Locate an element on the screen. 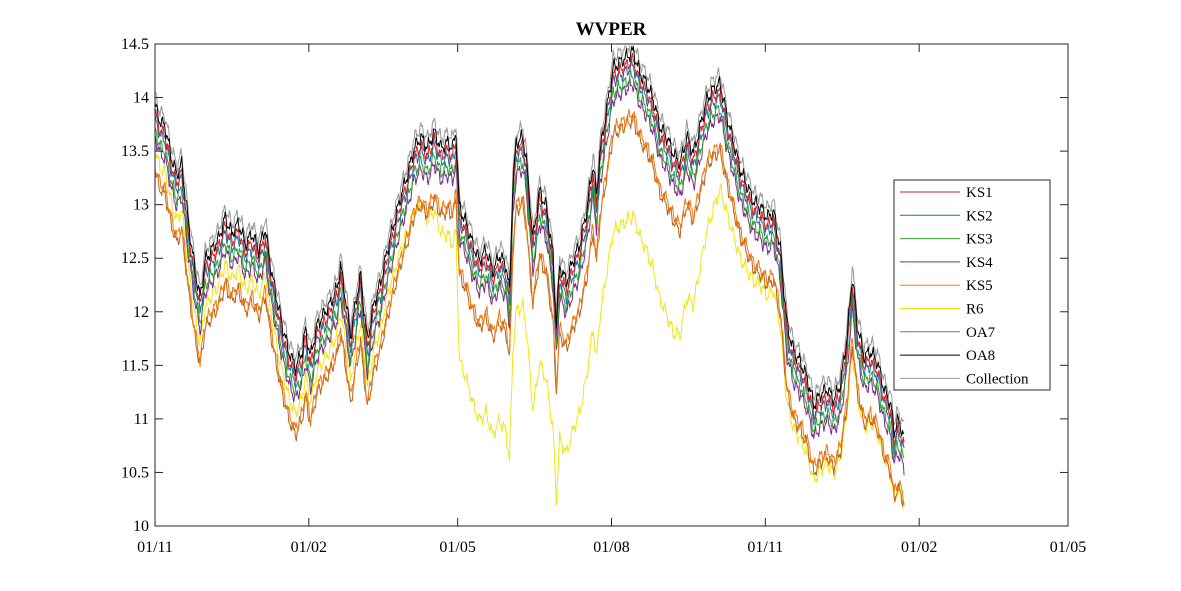 The height and width of the screenshot is (591, 1181). legend-label-oa8: OA8 is located at coordinates (980, 356).